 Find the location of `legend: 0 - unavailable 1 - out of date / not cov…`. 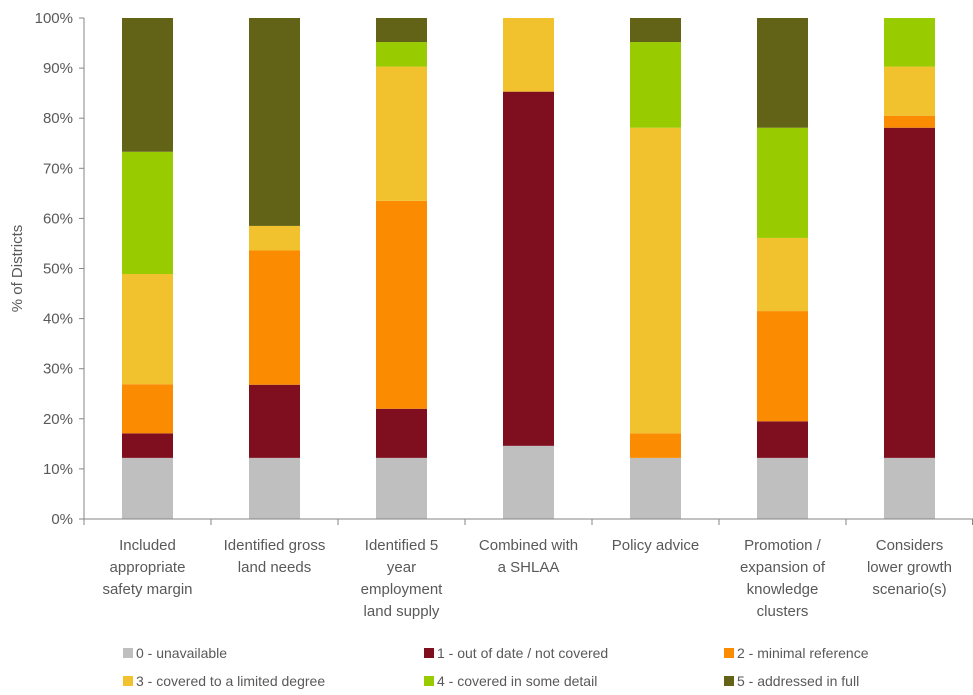

legend: 0 - unavailable 1 - out of date / not cov… is located at coordinates (496, 667).